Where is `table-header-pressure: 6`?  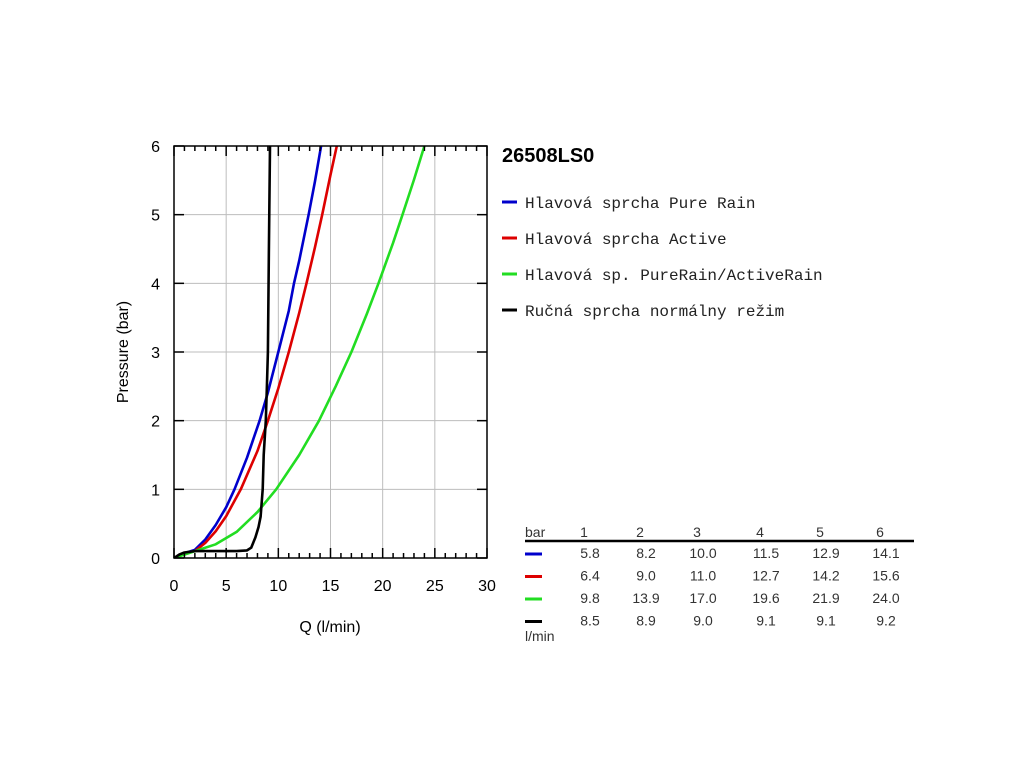 table-header-pressure: 6 is located at coordinates (880, 532).